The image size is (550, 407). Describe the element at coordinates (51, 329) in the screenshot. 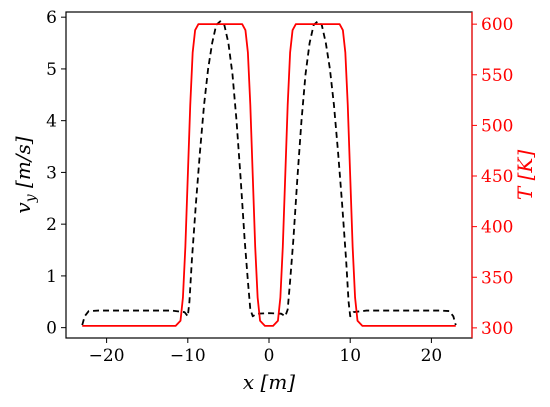

I see `left-y-tick-label: 0` at that location.